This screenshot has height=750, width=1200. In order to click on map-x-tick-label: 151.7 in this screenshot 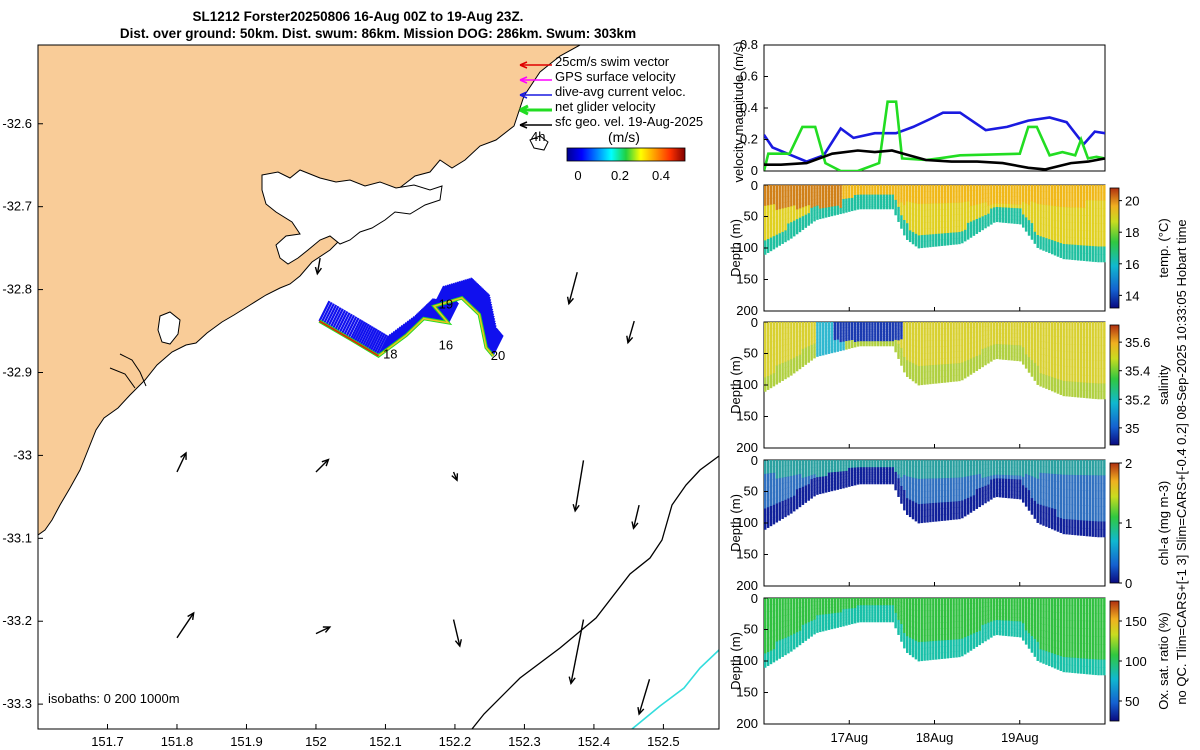, I will do `click(107, 741)`.